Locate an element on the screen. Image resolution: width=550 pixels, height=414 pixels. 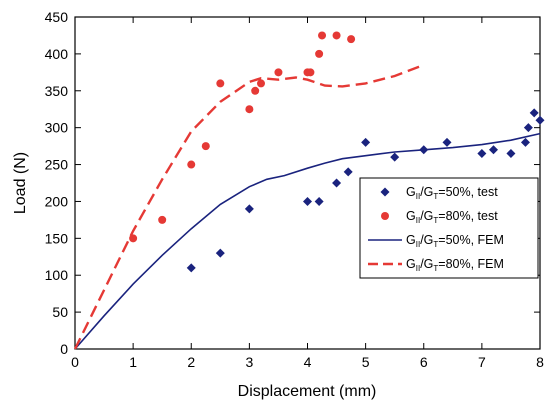
legend-entry-text: GII/GT=50%, test is located at coordinates (452, 193).